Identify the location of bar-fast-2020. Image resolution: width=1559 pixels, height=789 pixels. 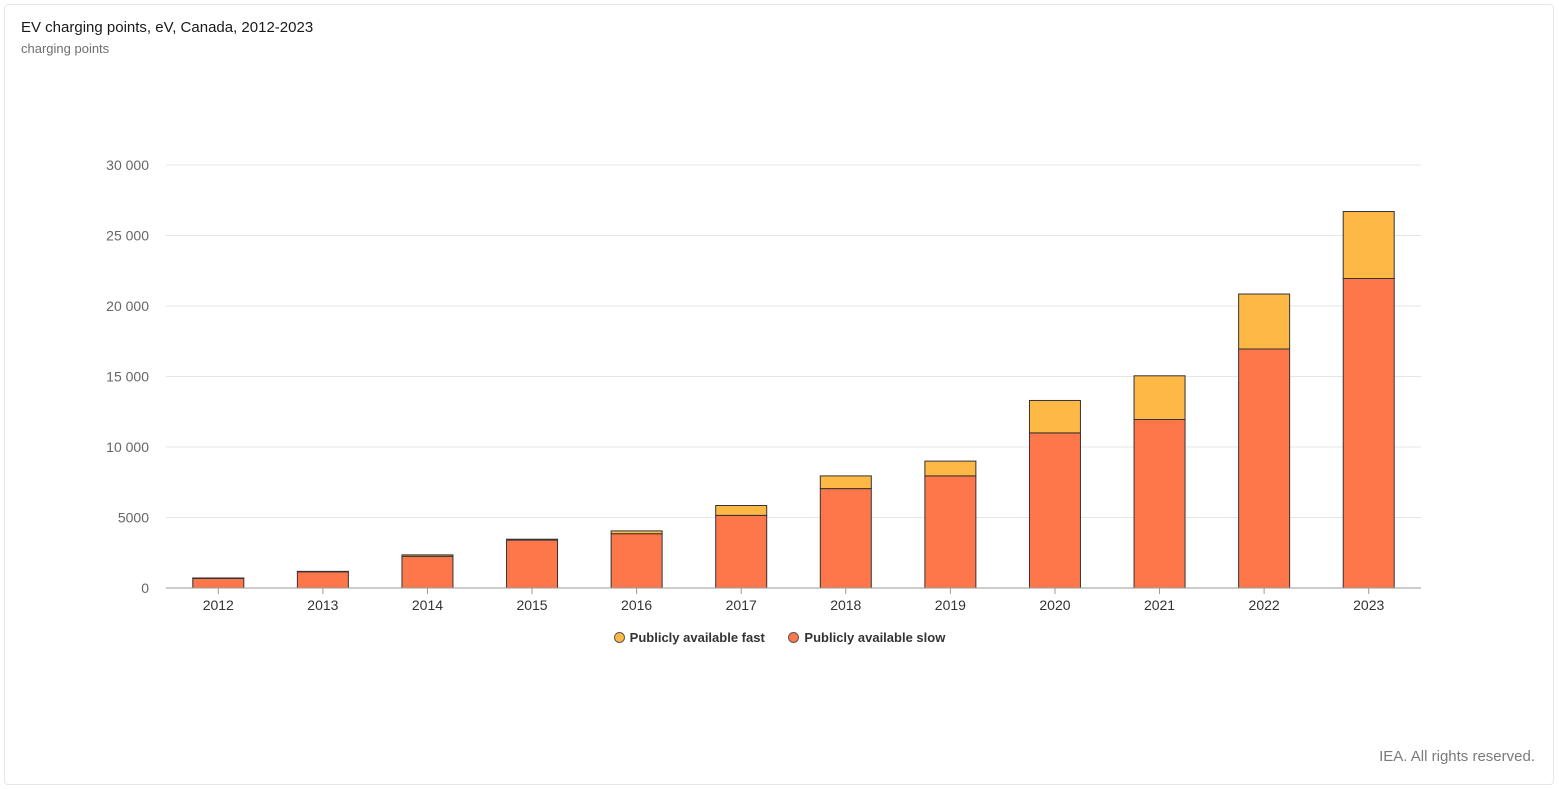
(1054, 416).